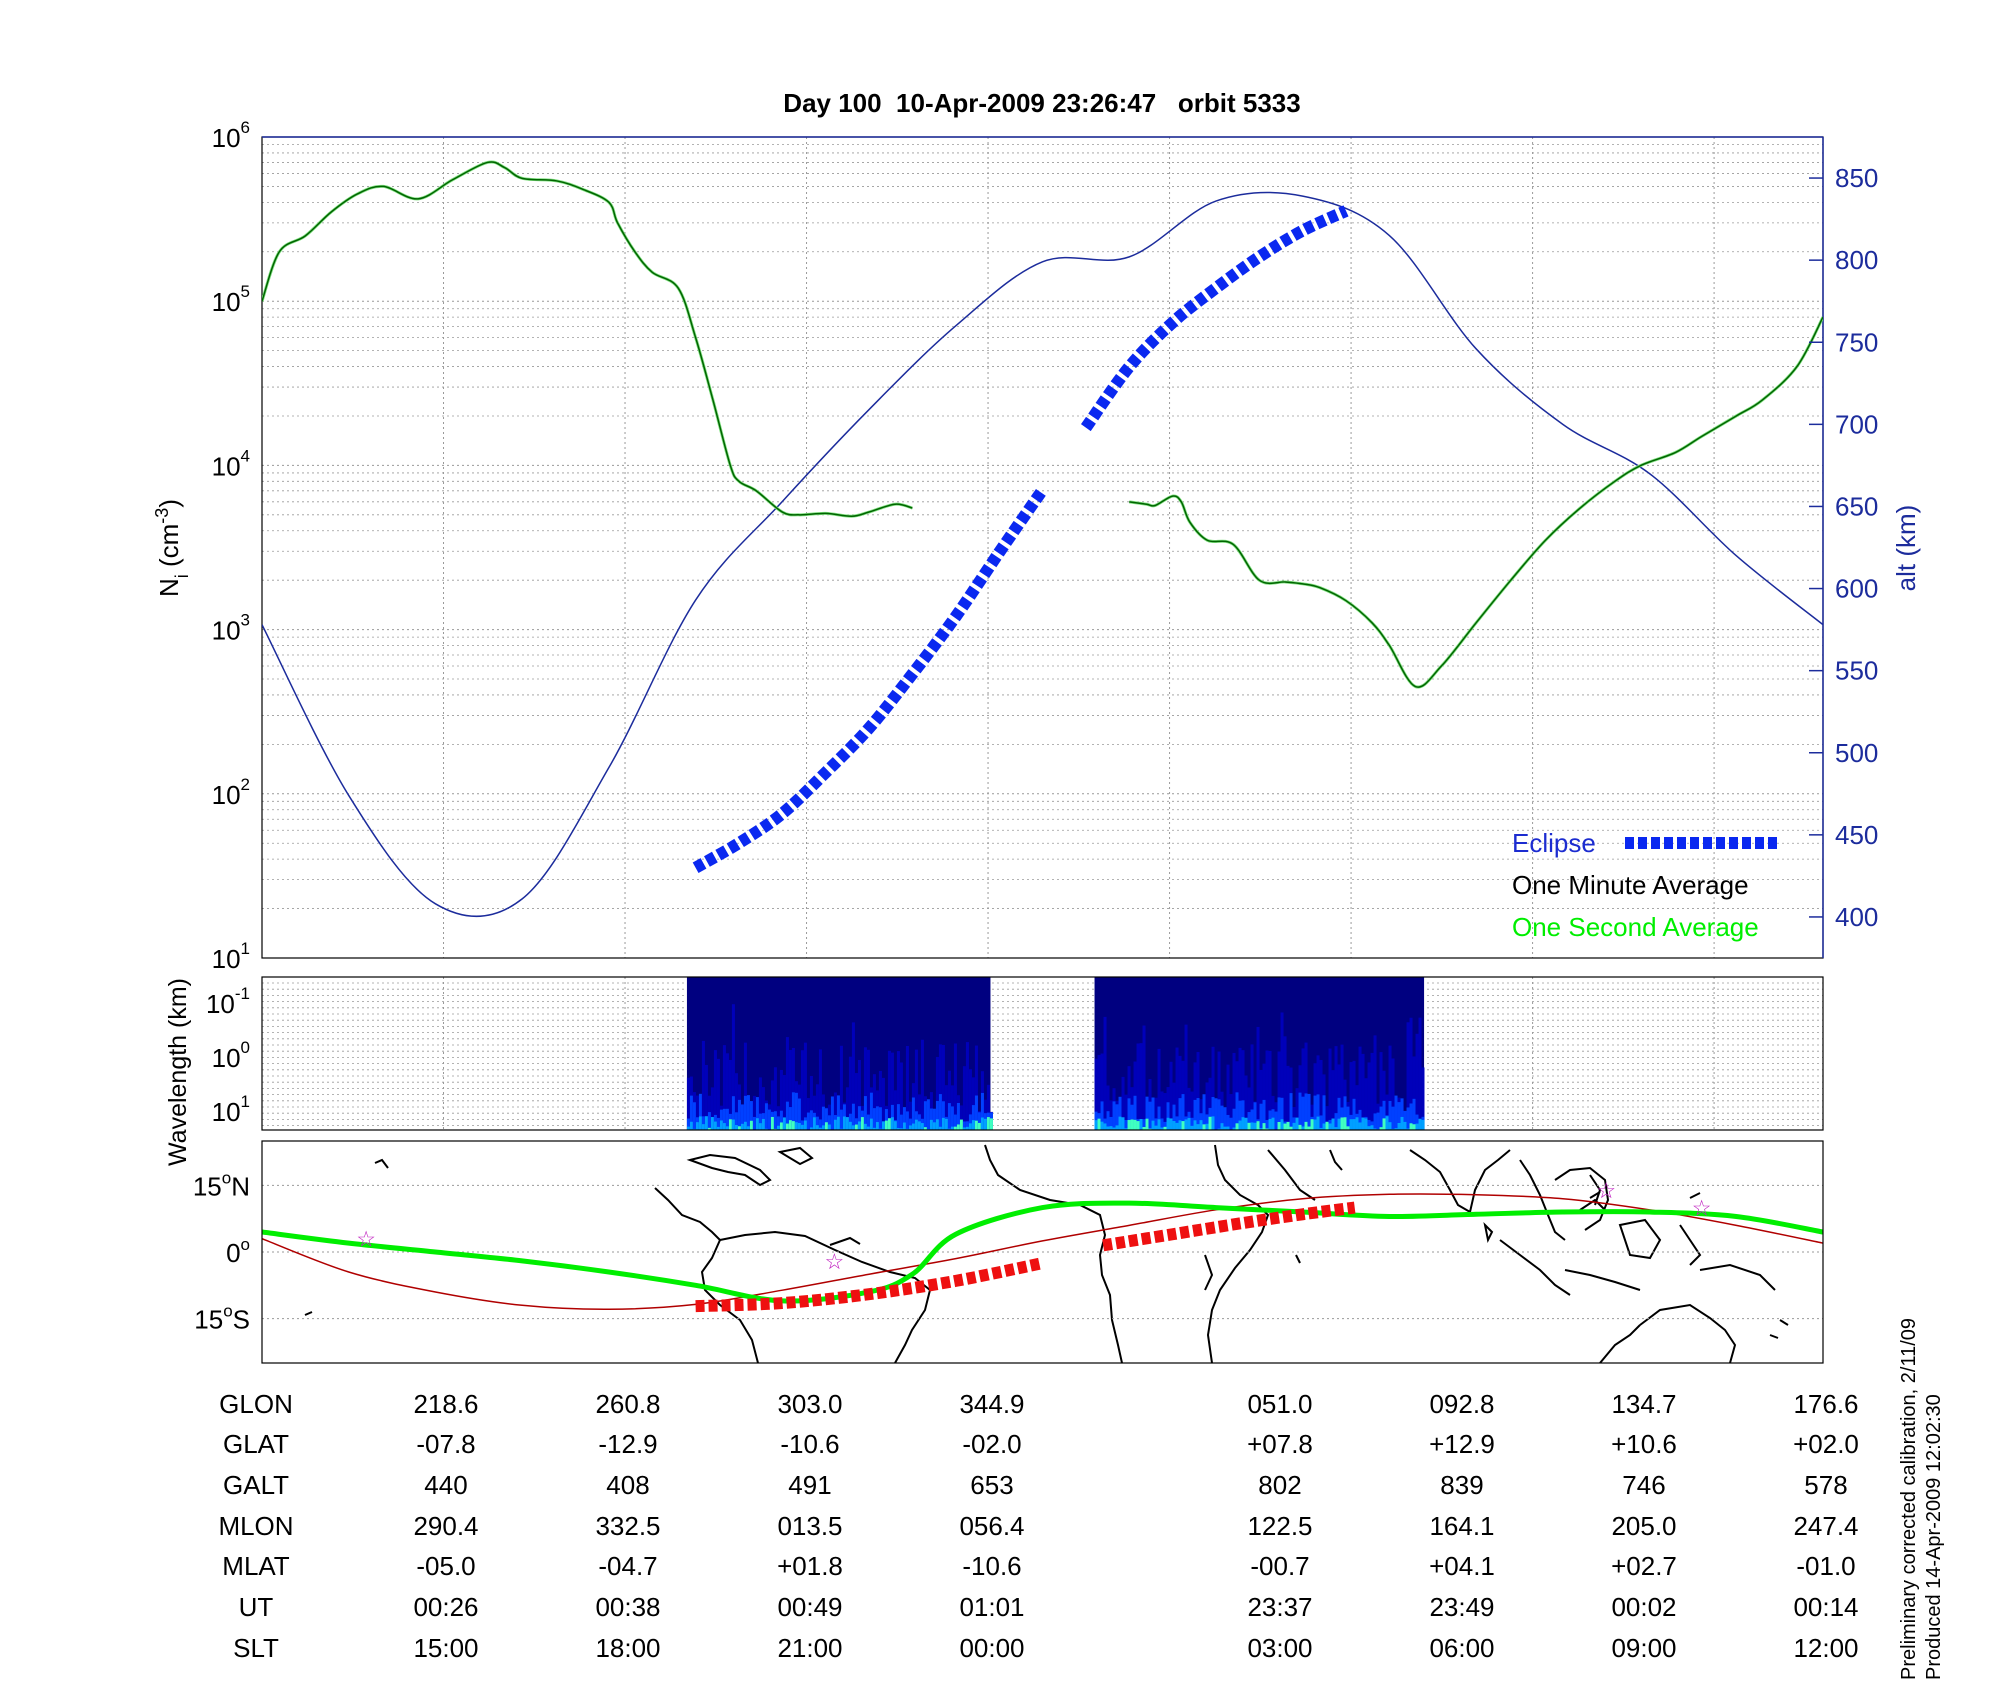 This screenshot has height=1700, width=2000. What do you see at coordinates (256, 1485) in the screenshot?
I see `ephemeris-row-label: GALT` at bounding box center [256, 1485].